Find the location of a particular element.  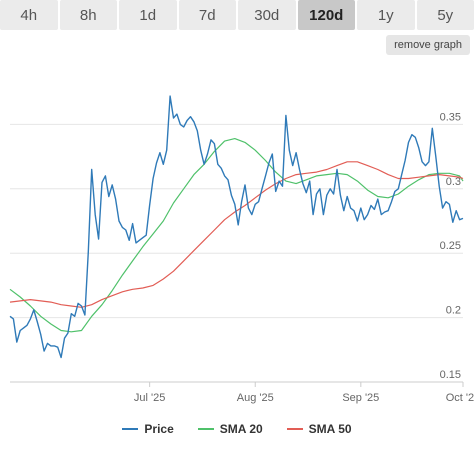

tab-1y: 1y is located at coordinates (386, 15).